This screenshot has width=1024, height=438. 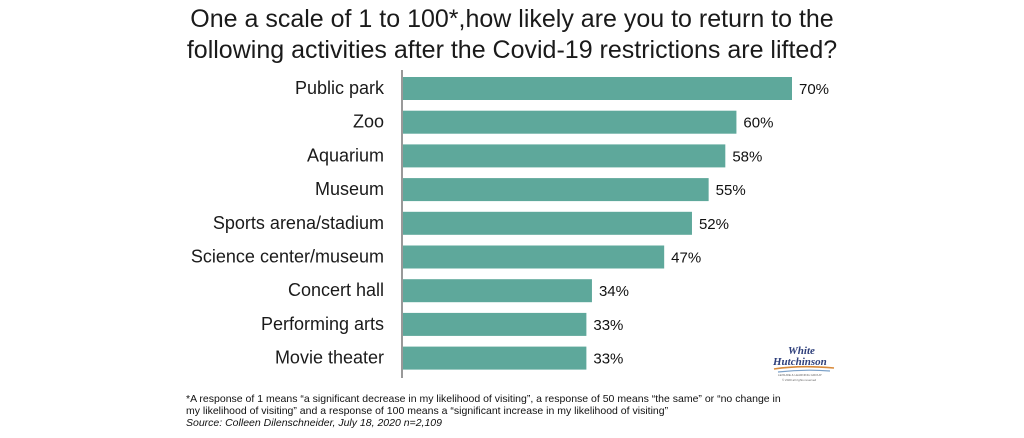 What do you see at coordinates (329, 358) in the screenshot?
I see `category-label: Movie theater` at bounding box center [329, 358].